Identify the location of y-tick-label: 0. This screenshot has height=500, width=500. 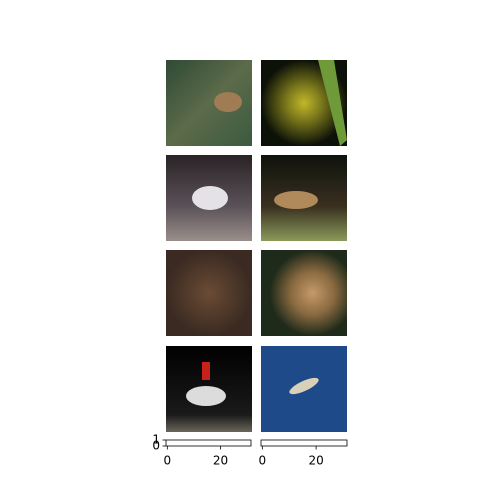
(156, 446).